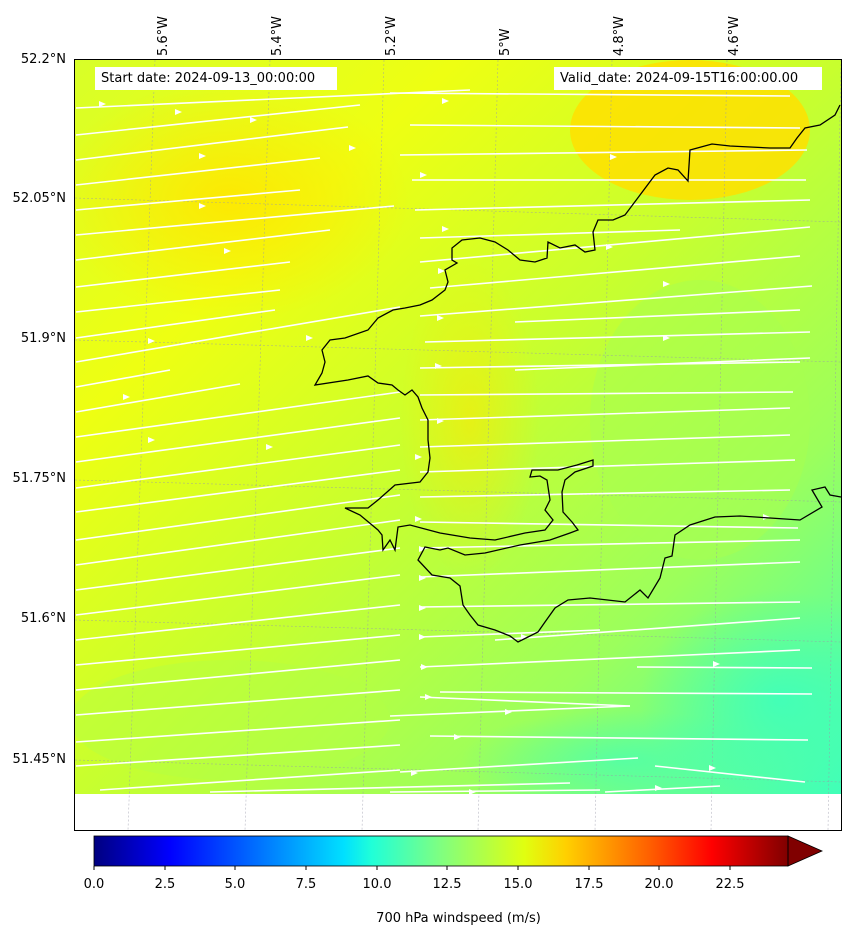 This screenshot has height=940, width=851. I want to click on latitude-label-51.75N: 51.75°N, so click(39, 478).